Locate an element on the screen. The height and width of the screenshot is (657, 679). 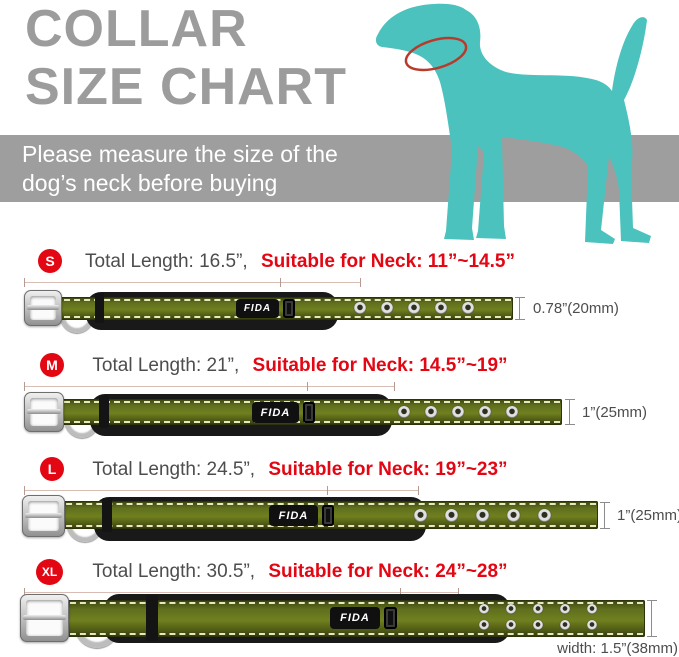
dog-body-shape is located at coordinates (513, 123).